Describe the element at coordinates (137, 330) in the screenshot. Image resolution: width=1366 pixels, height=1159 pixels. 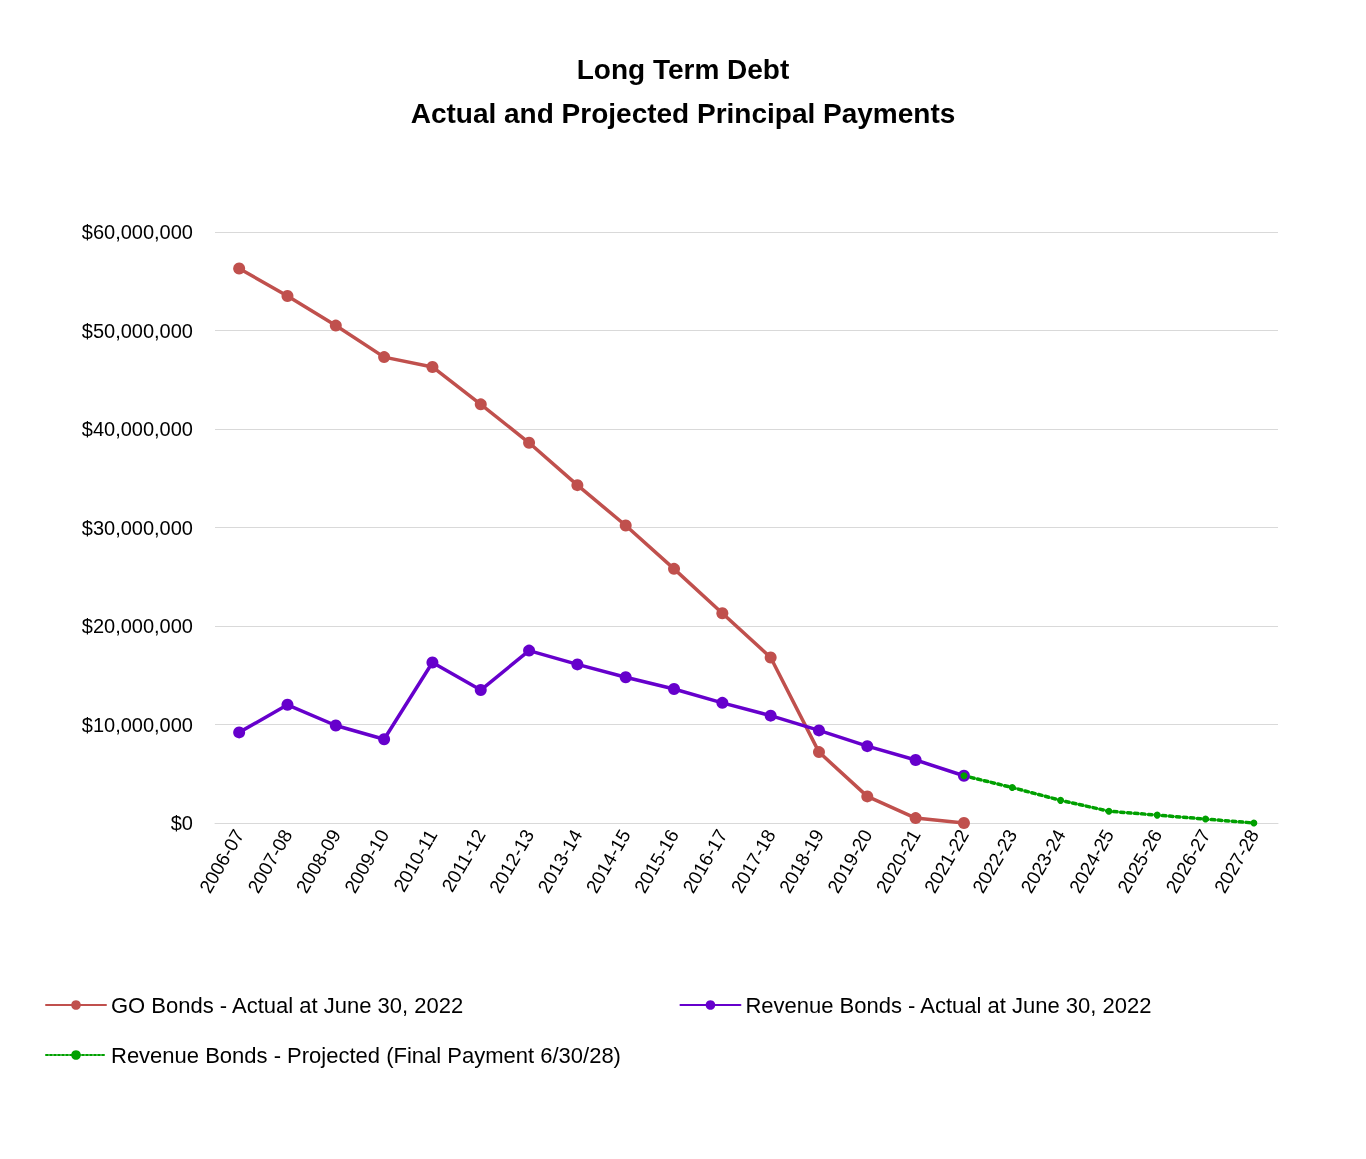
I see `y-tick-label: $50,000,000` at that location.